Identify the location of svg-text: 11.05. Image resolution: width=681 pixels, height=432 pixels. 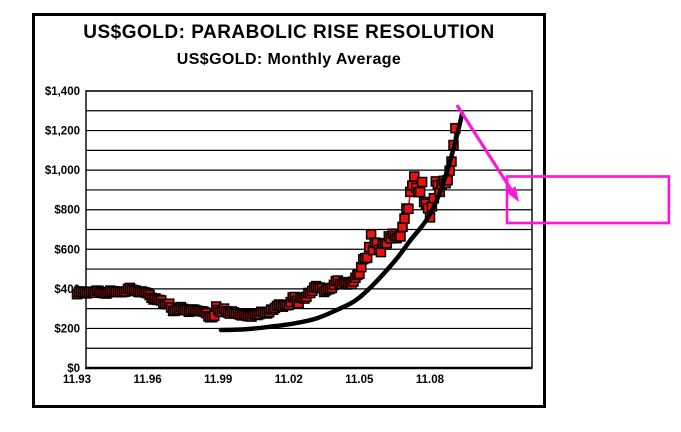
(359, 380).